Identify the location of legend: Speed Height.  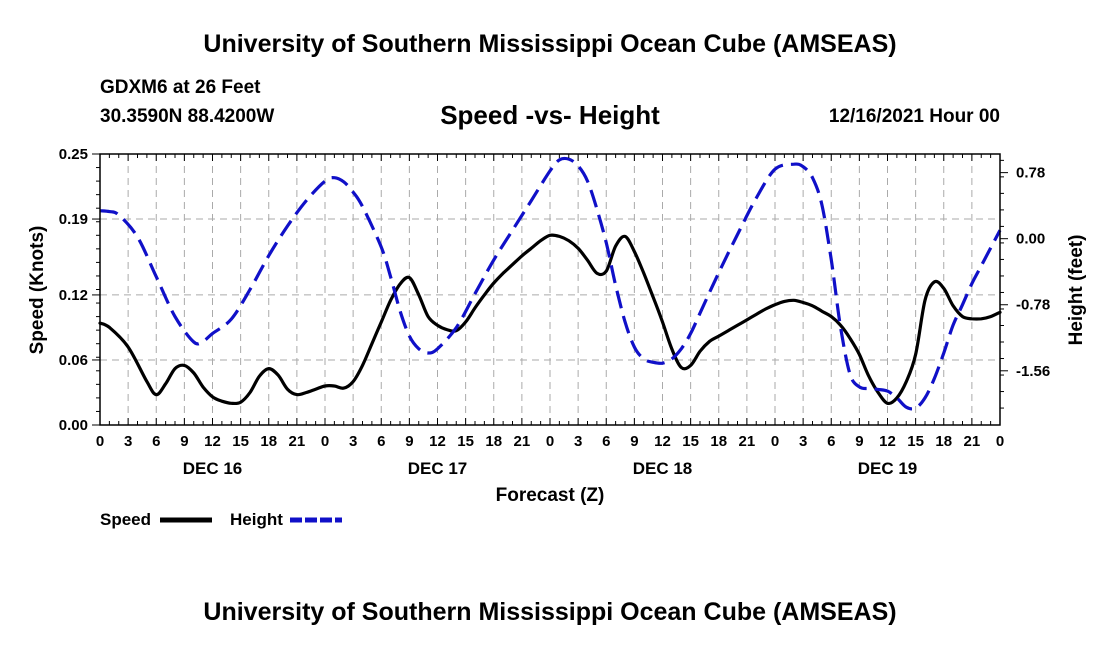
(221, 519).